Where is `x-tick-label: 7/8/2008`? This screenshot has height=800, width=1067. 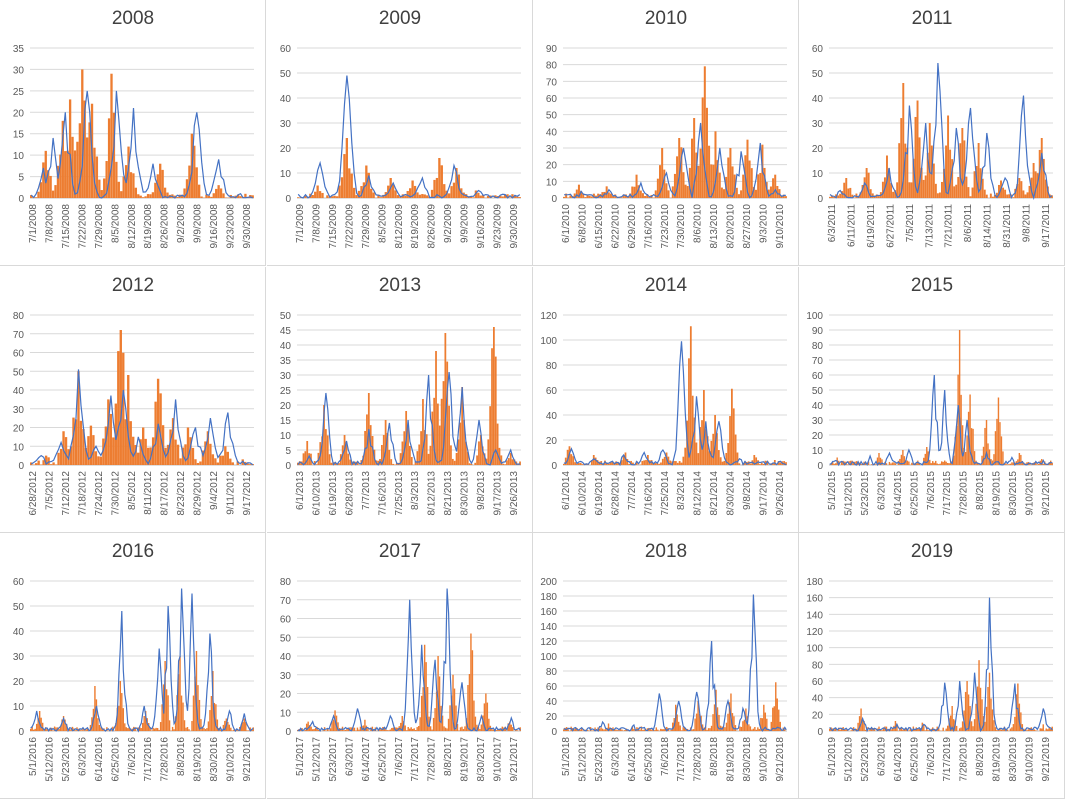
x-tick-label: 7/8/2008 is located at coordinates (49, 223).